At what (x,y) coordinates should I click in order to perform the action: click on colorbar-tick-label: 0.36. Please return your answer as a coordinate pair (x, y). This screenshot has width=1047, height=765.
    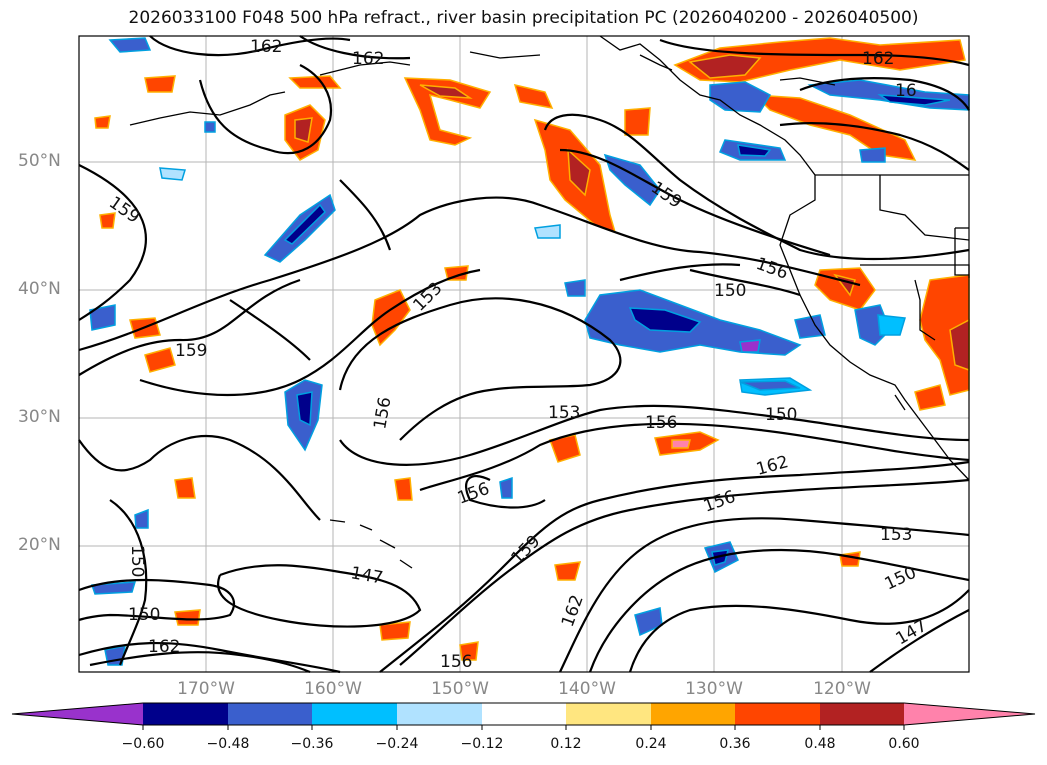
    Looking at the image, I should click on (735, 744).